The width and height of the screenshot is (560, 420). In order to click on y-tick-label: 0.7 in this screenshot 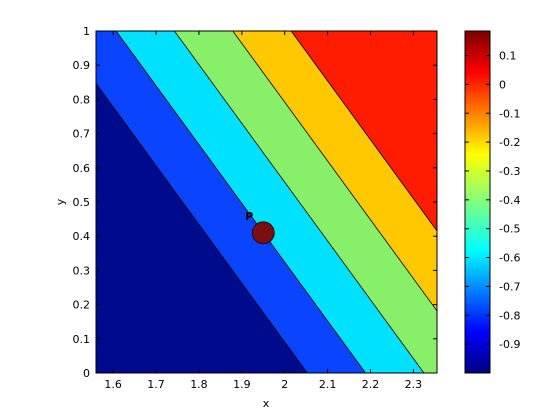, I will do `click(82, 134)`.